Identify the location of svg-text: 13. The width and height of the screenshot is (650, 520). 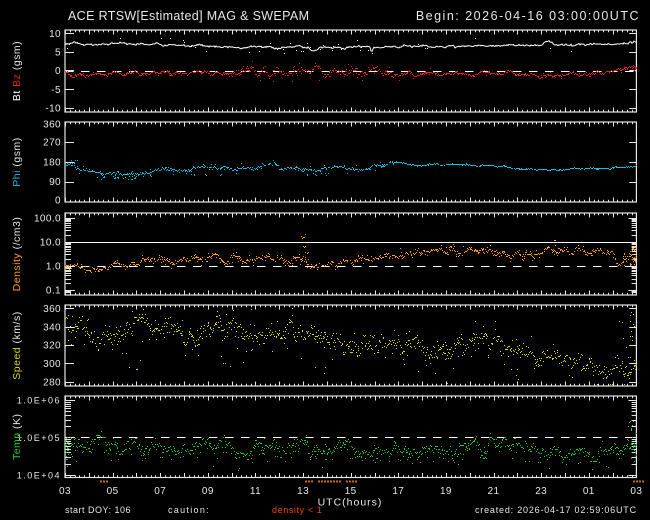
(303, 491).